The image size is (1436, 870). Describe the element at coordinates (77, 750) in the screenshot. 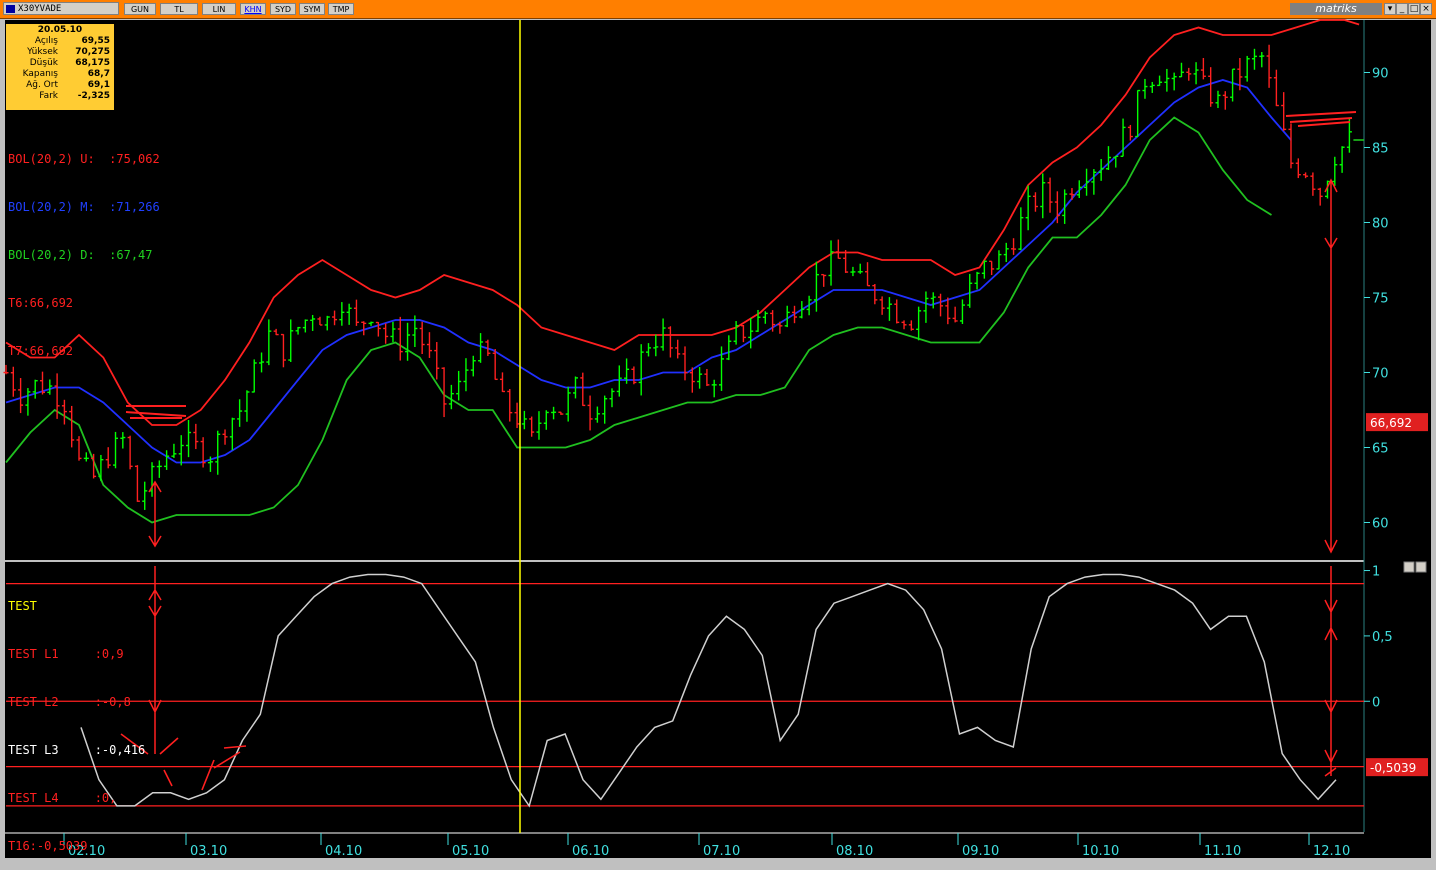

I see `legend-test-l3: TEST L3 :-0,416` at that location.